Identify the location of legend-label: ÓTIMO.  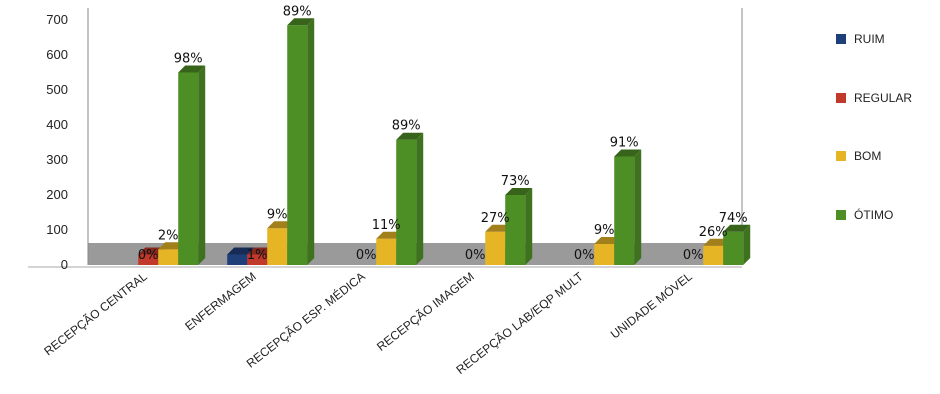
(873, 214).